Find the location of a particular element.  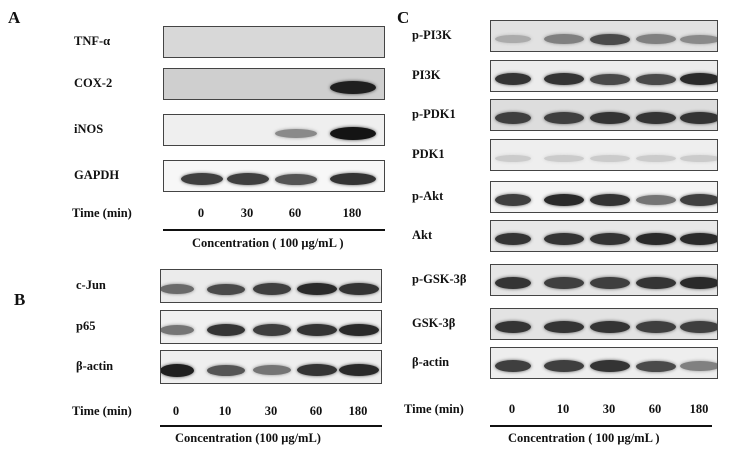

blot-label: p-PI3K is located at coordinates (432, 35).